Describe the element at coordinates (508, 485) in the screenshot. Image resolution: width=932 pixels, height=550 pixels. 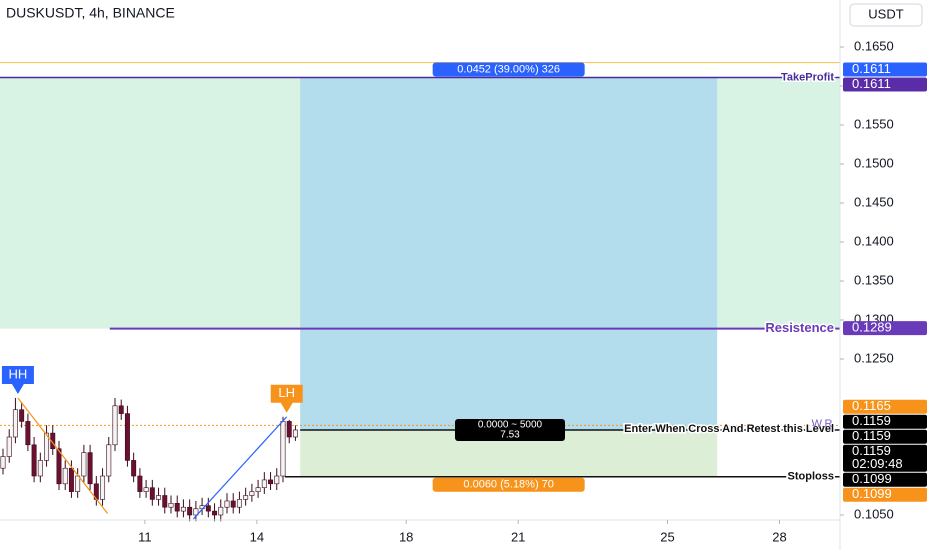
I see `loss-label: 0.0060 (5.18%) 70` at that location.